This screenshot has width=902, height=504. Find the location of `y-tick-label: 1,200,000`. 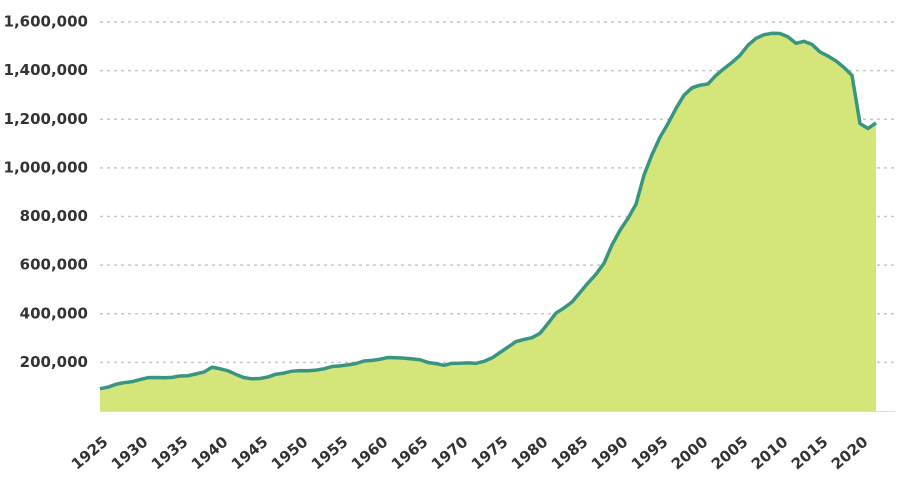

y-tick-label: 1,200,000 is located at coordinates (46, 119).